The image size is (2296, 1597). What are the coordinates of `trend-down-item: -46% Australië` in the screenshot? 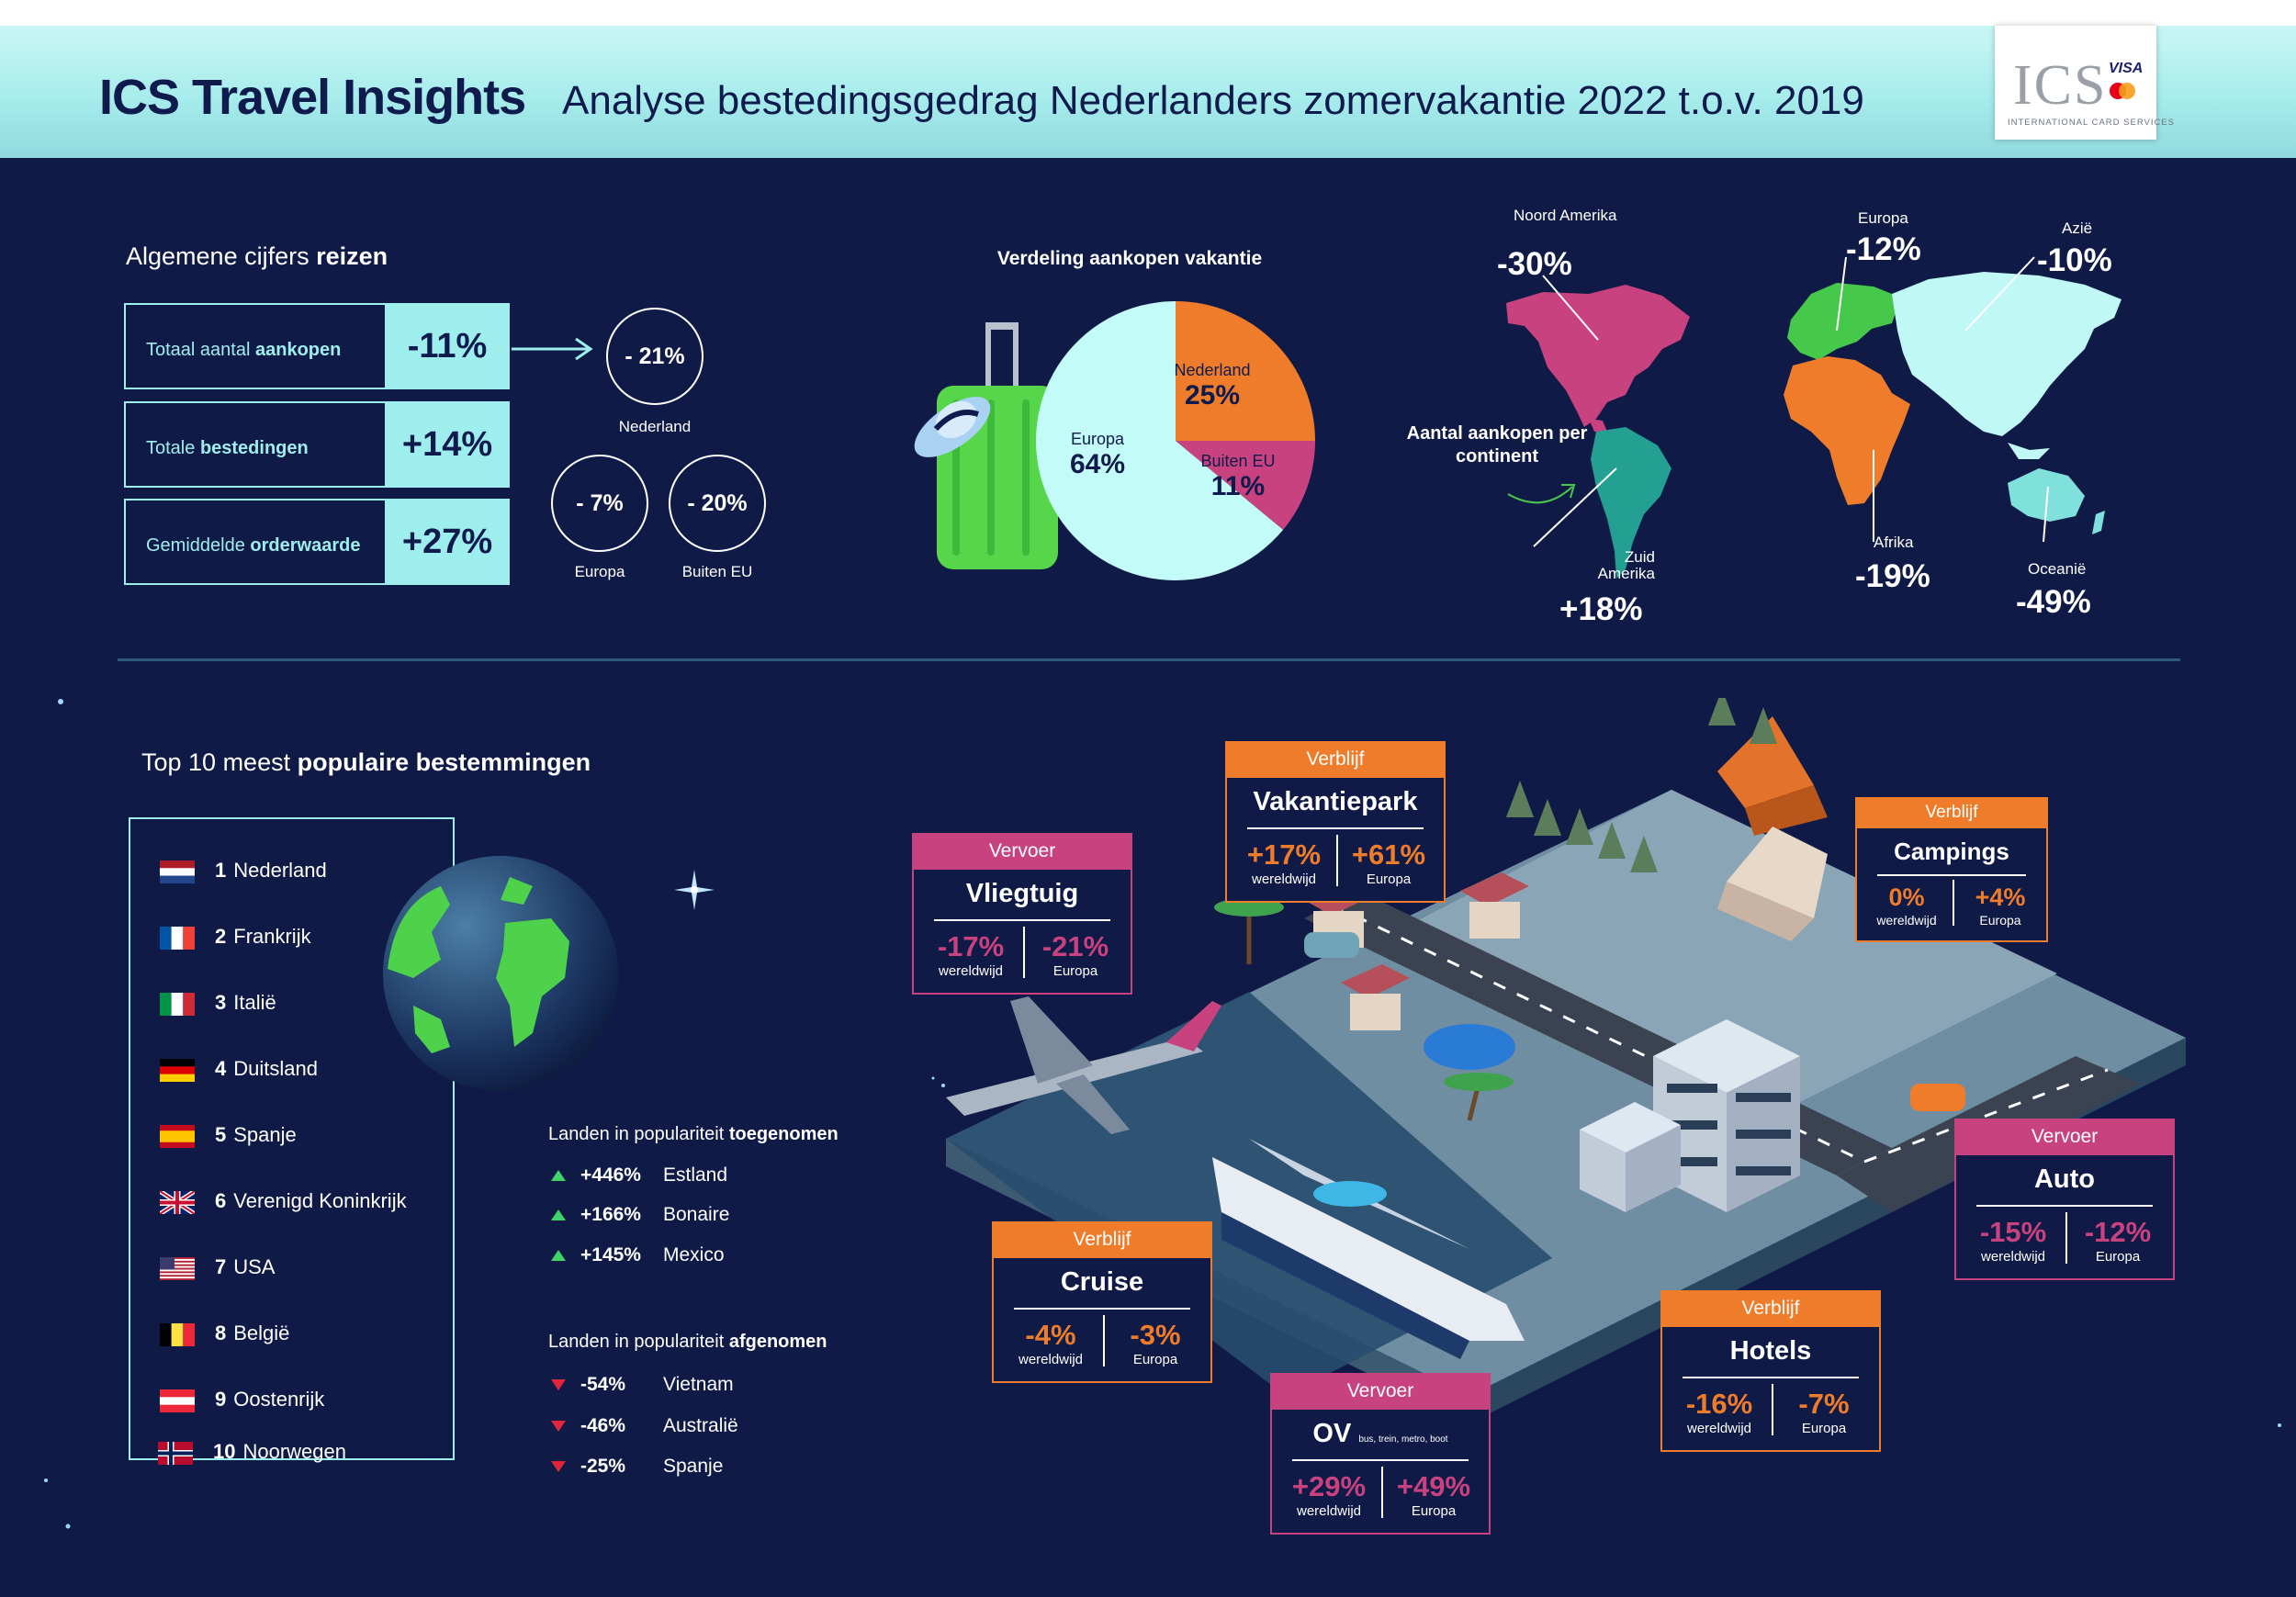 It's located at (644, 1426).